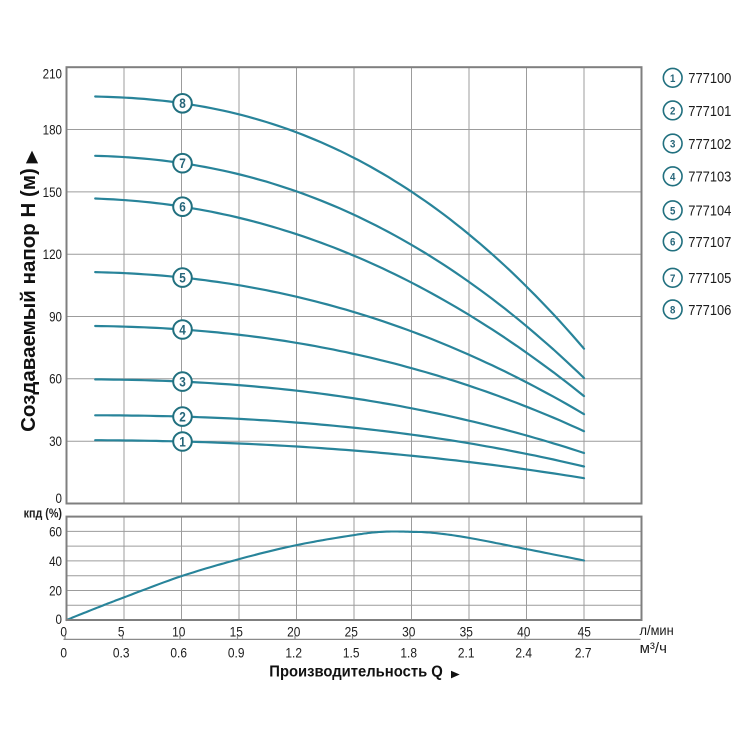 Image resolution: width=750 pixels, height=755 pixels. I want to click on svg-text: 0.3, so click(121, 653).